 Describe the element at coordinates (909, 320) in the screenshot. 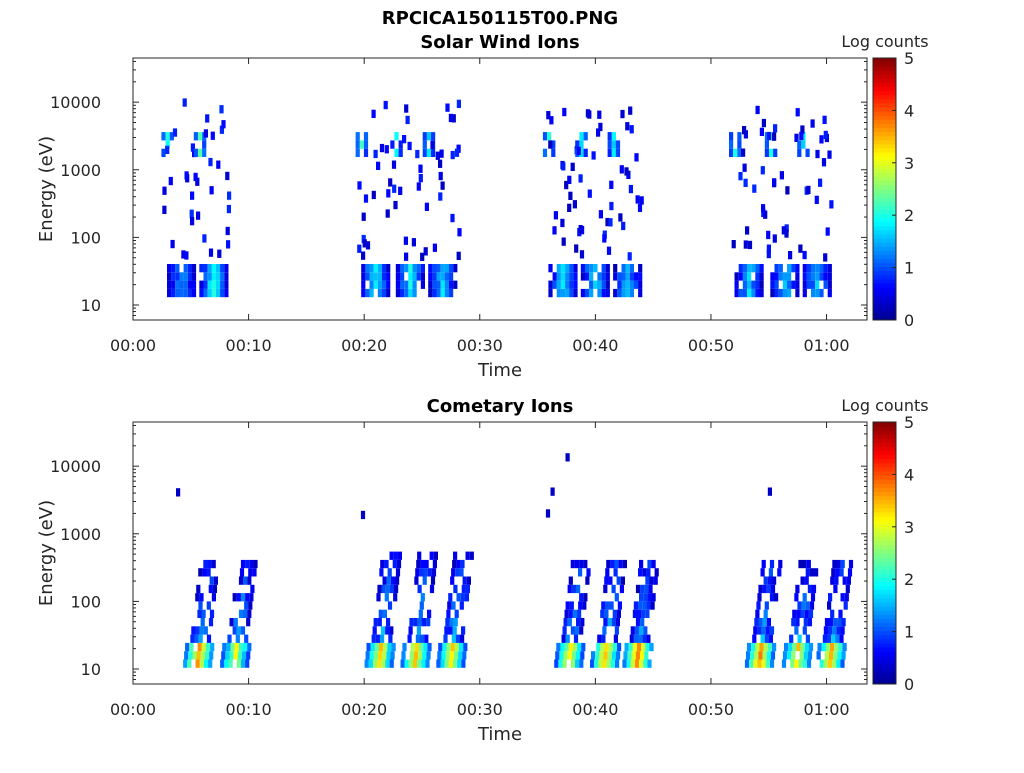

I see `colorbar-tick-label: 0` at that location.